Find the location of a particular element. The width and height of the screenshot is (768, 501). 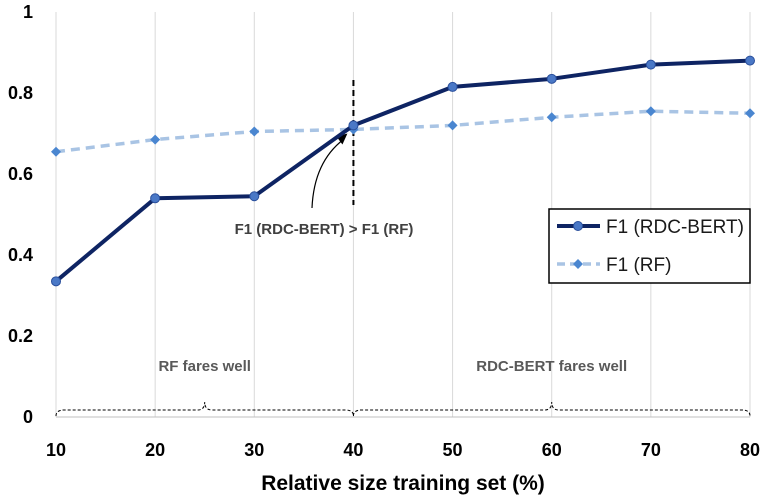

legend: F1 (RDC-BERT) F1 (RF) is located at coordinates (649, 246).